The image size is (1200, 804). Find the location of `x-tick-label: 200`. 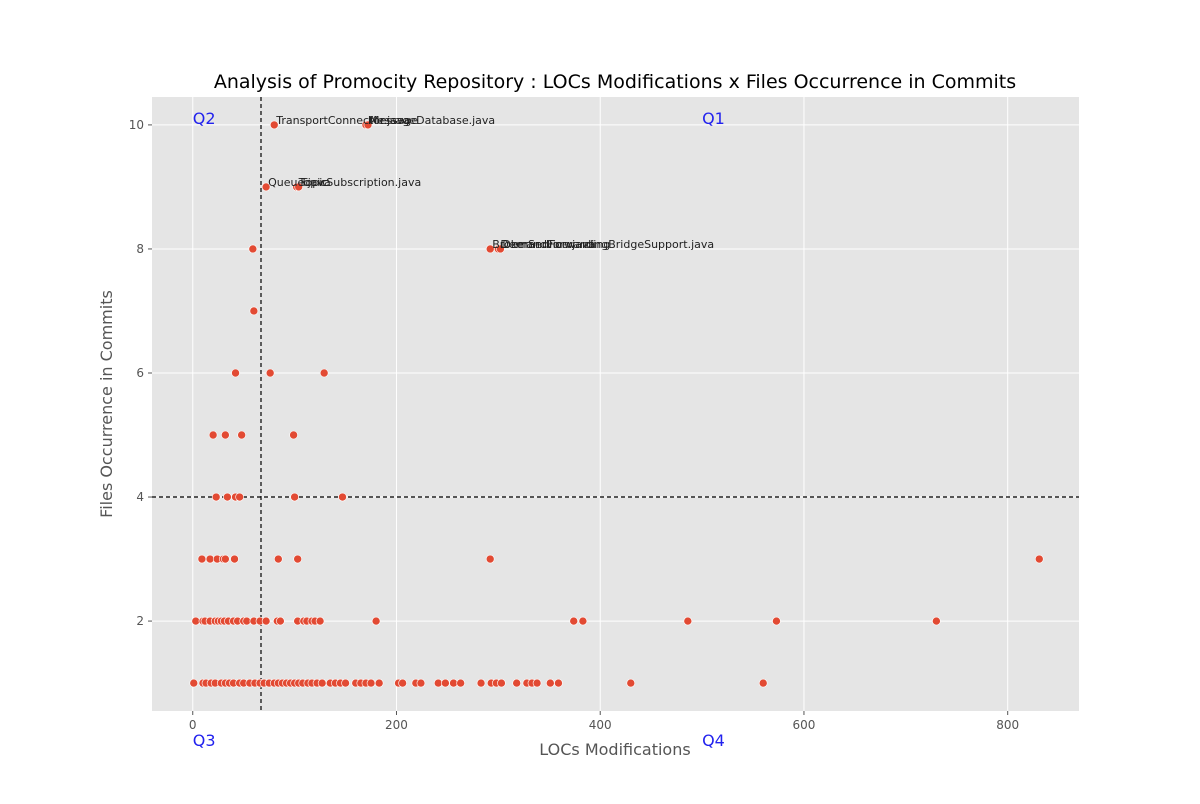

x-tick-label: 200 is located at coordinates (396, 725).